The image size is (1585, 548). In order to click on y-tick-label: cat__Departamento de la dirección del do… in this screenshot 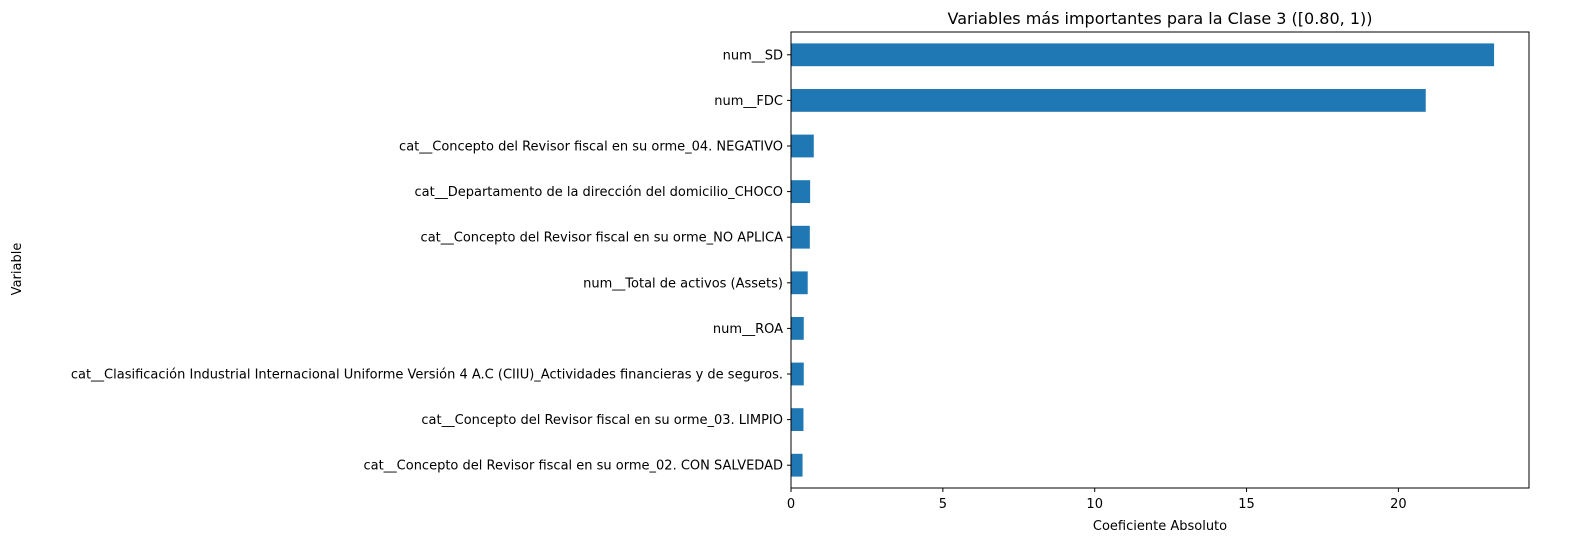, I will do `click(599, 192)`.